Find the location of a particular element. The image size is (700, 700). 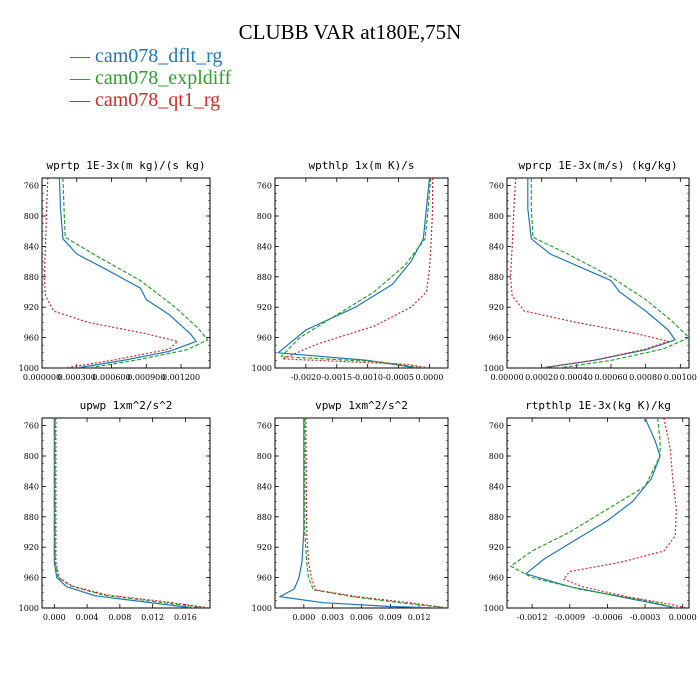

x-tick-label: 0.006 is located at coordinates (361, 617).